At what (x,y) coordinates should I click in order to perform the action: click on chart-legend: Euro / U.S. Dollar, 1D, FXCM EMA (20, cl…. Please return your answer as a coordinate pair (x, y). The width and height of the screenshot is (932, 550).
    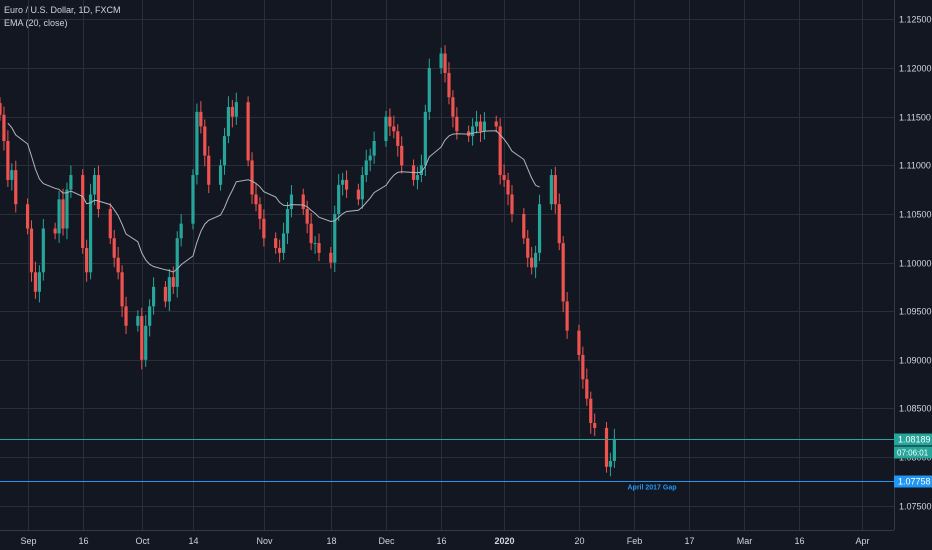
    Looking at the image, I should click on (62, 17).